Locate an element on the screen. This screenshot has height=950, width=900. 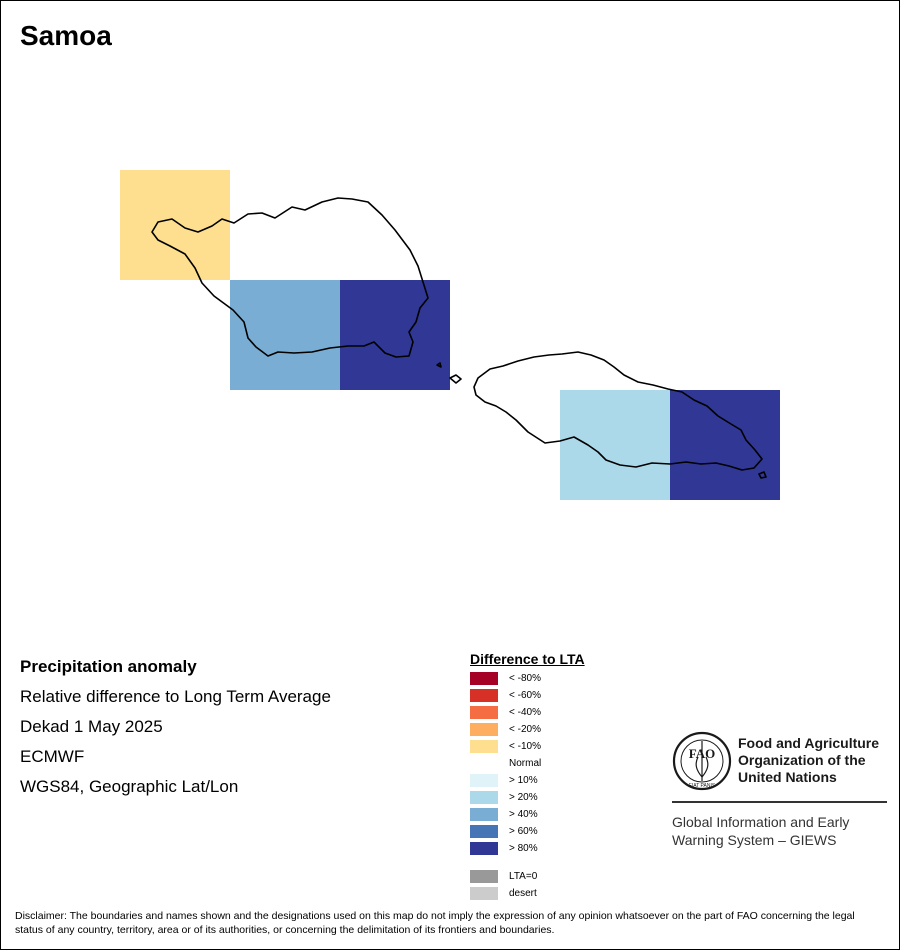
legend-label: < -80% is located at coordinates (525, 678).